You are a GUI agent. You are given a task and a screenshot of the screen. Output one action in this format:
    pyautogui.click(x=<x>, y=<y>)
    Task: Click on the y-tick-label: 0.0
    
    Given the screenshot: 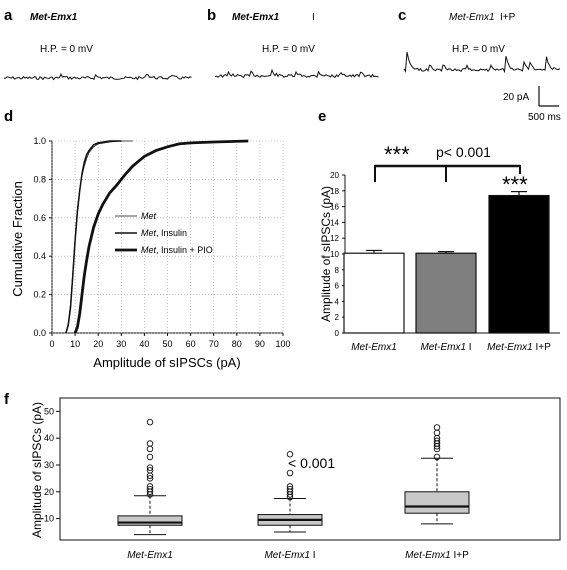 What is the action you would take?
    pyautogui.click(x=39, y=333)
    